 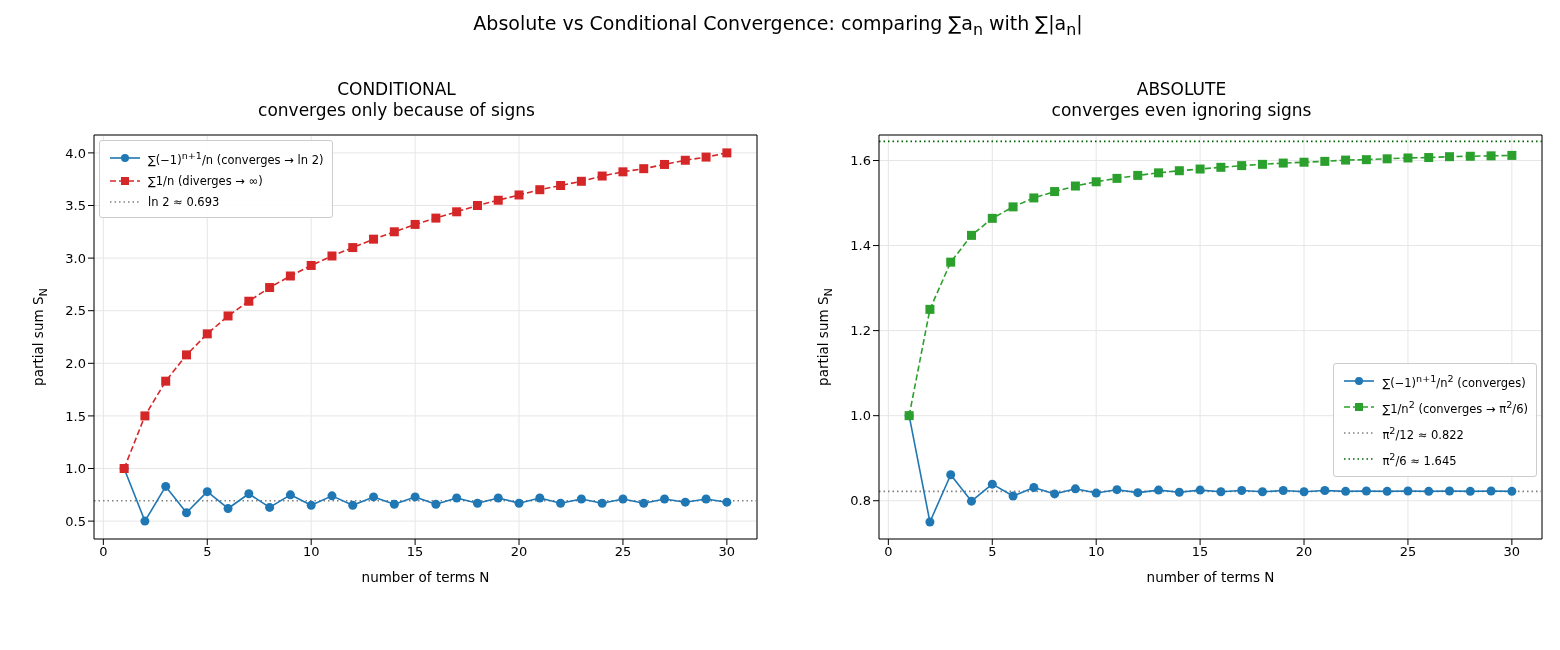 What do you see at coordinates (396, 110) in the screenshot?
I see `chart-subtitle: converges only because of signs` at bounding box center [396, 110].